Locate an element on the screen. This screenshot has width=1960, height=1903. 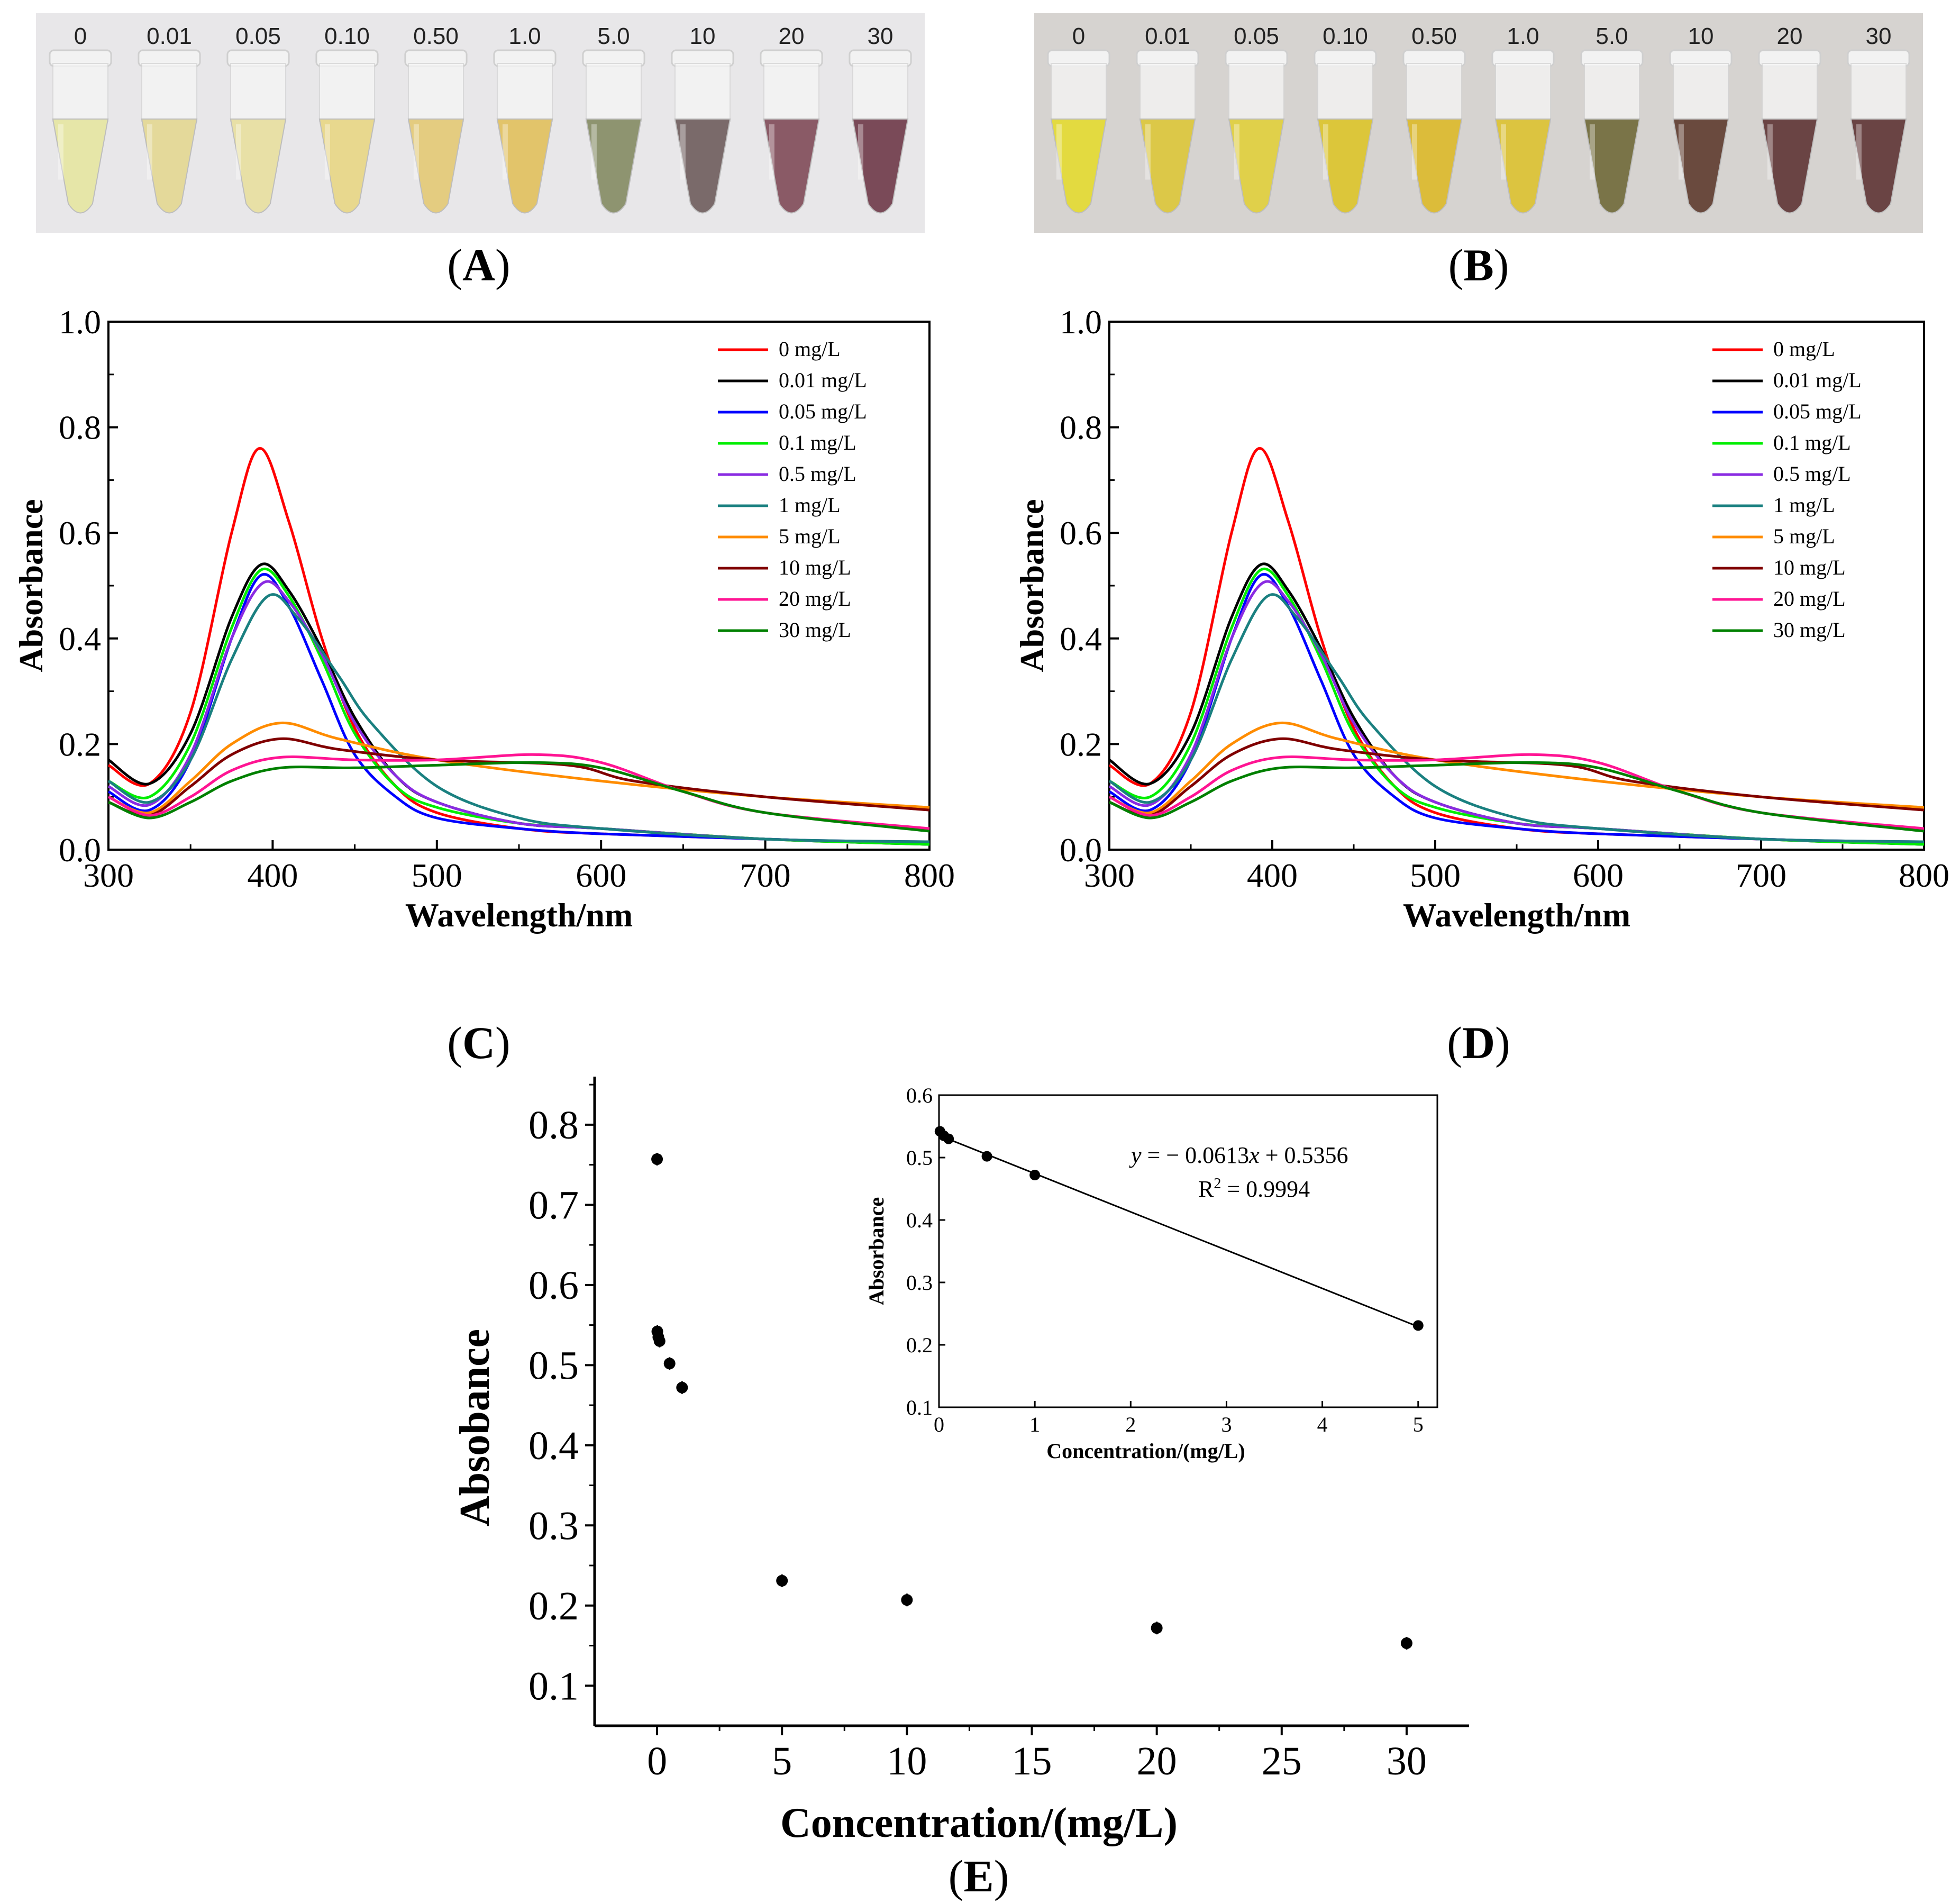
tube-label: 10 is located at coordinates (1701, 36).